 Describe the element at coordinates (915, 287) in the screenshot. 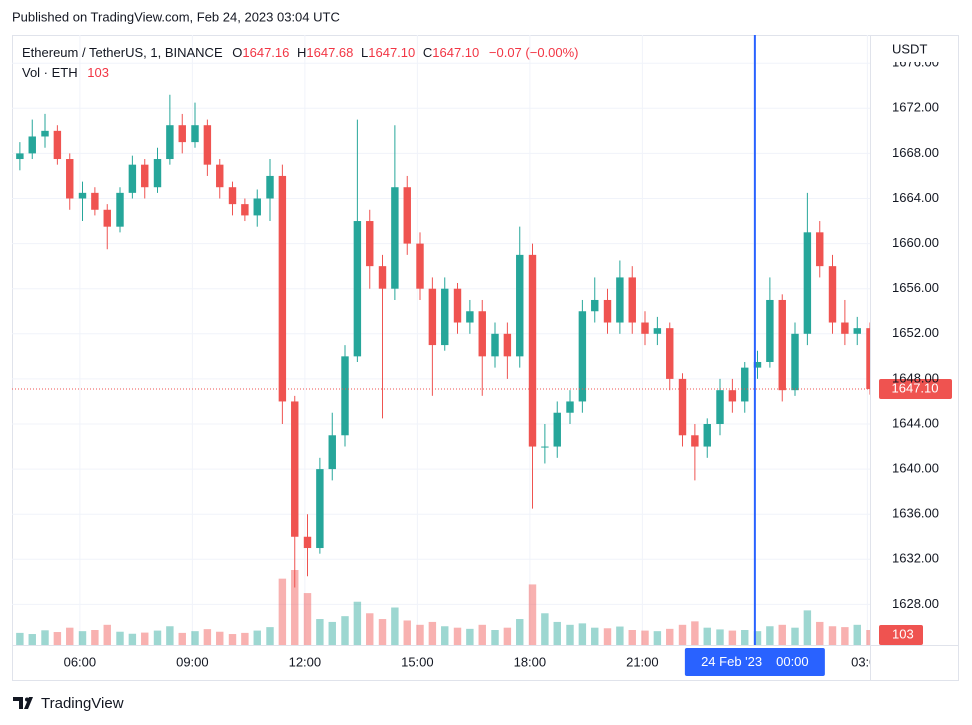

I see `y-tick-label: 1656.00` at that location.